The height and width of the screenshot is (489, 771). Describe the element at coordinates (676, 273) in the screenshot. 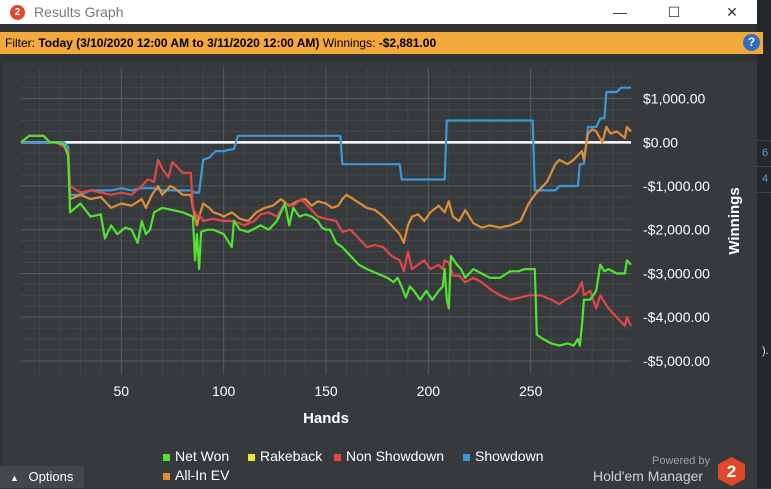

I see `y-tick-label: -$3,000.00` at that location.